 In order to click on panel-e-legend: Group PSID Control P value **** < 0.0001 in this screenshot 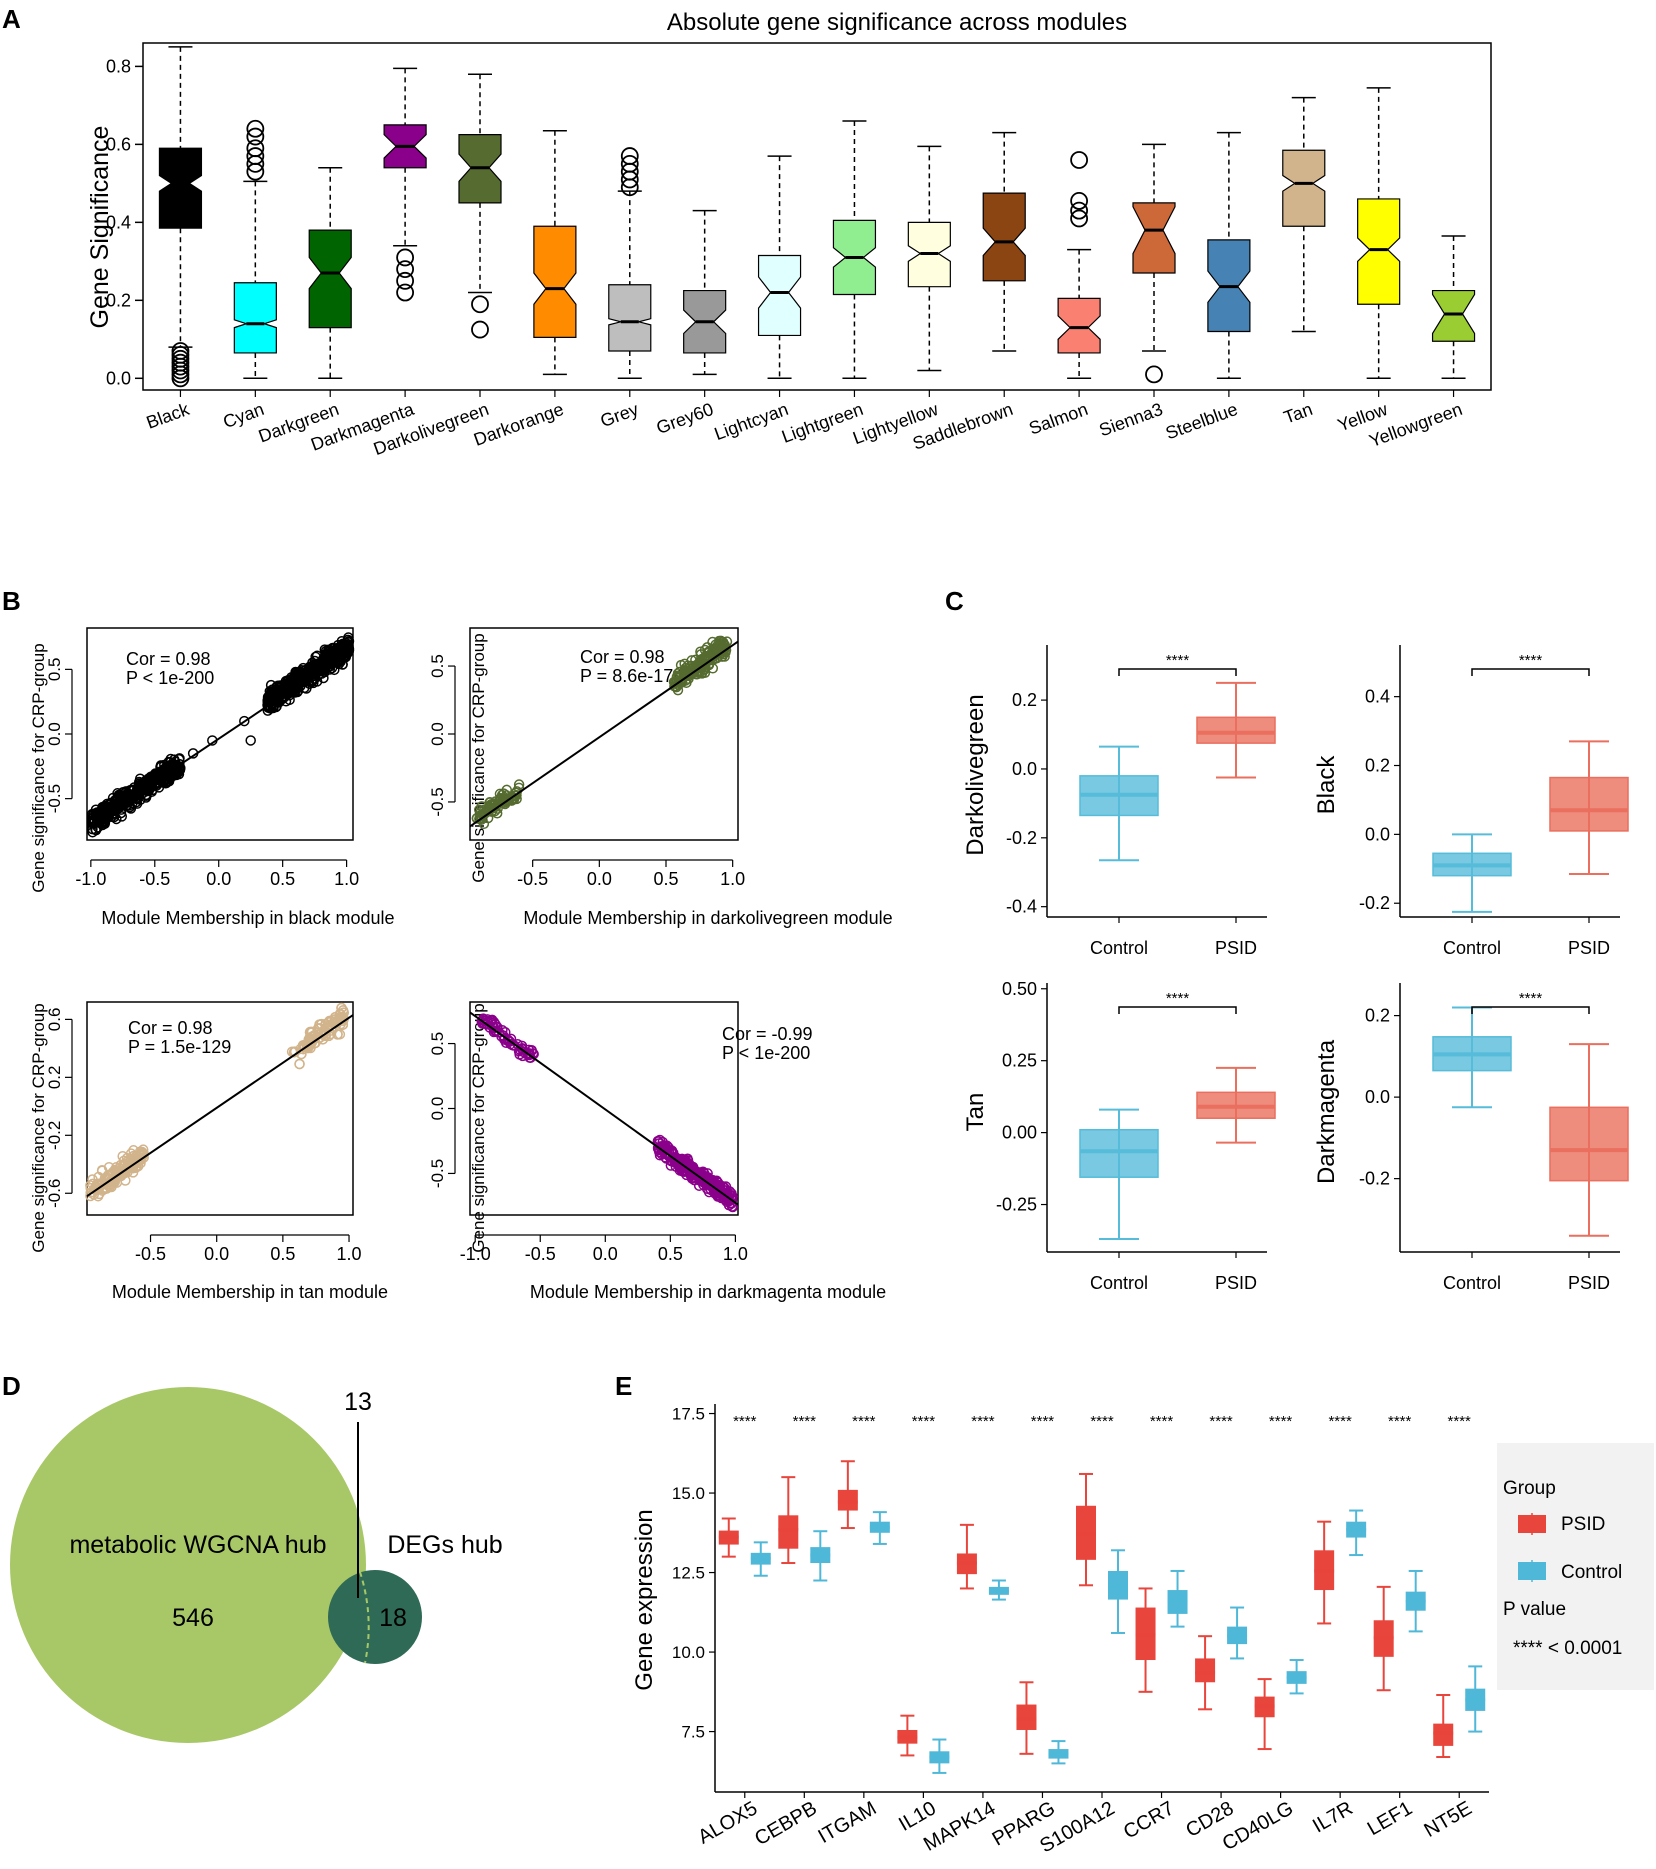, I will do `click(1575, 1566)`.